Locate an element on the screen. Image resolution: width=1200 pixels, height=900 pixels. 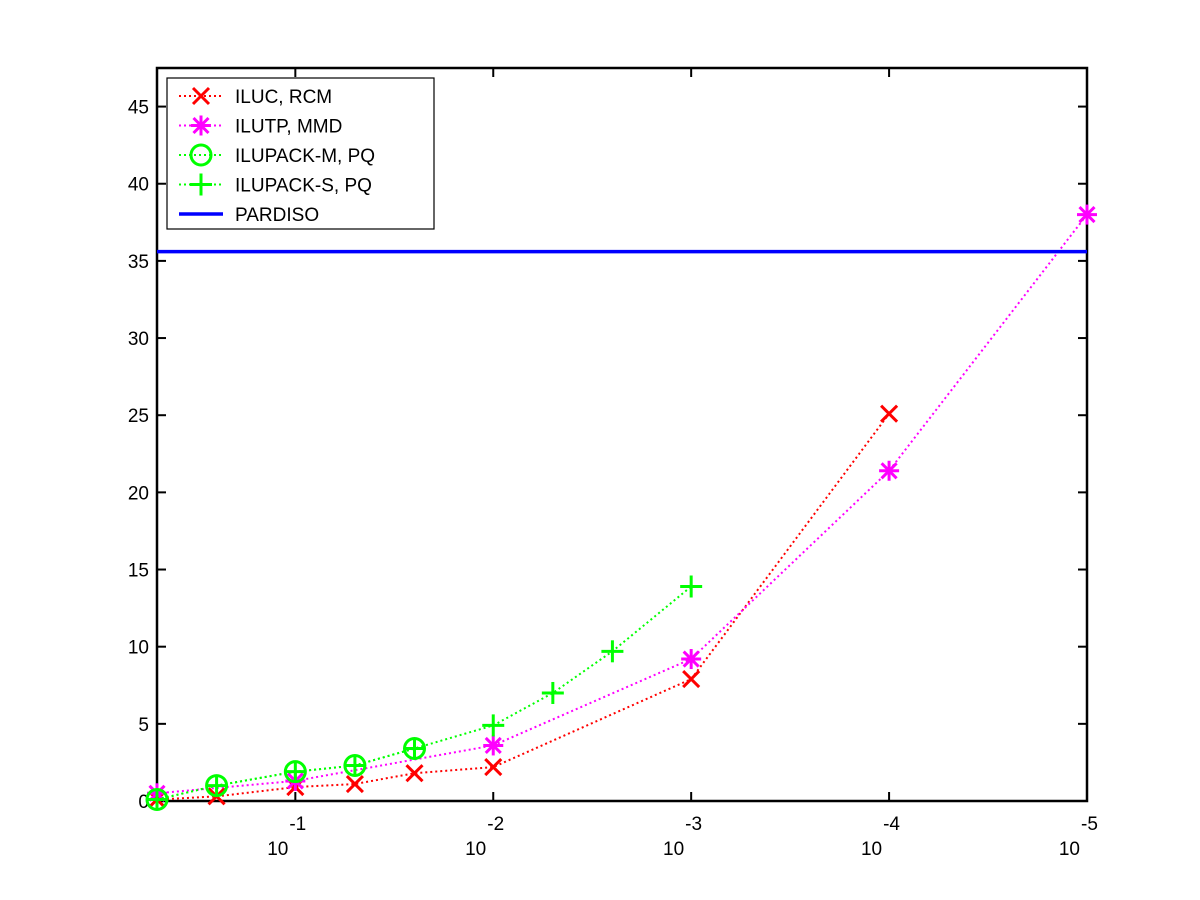
x-tick-exponent: -2 is located at coordinates (495, 824).